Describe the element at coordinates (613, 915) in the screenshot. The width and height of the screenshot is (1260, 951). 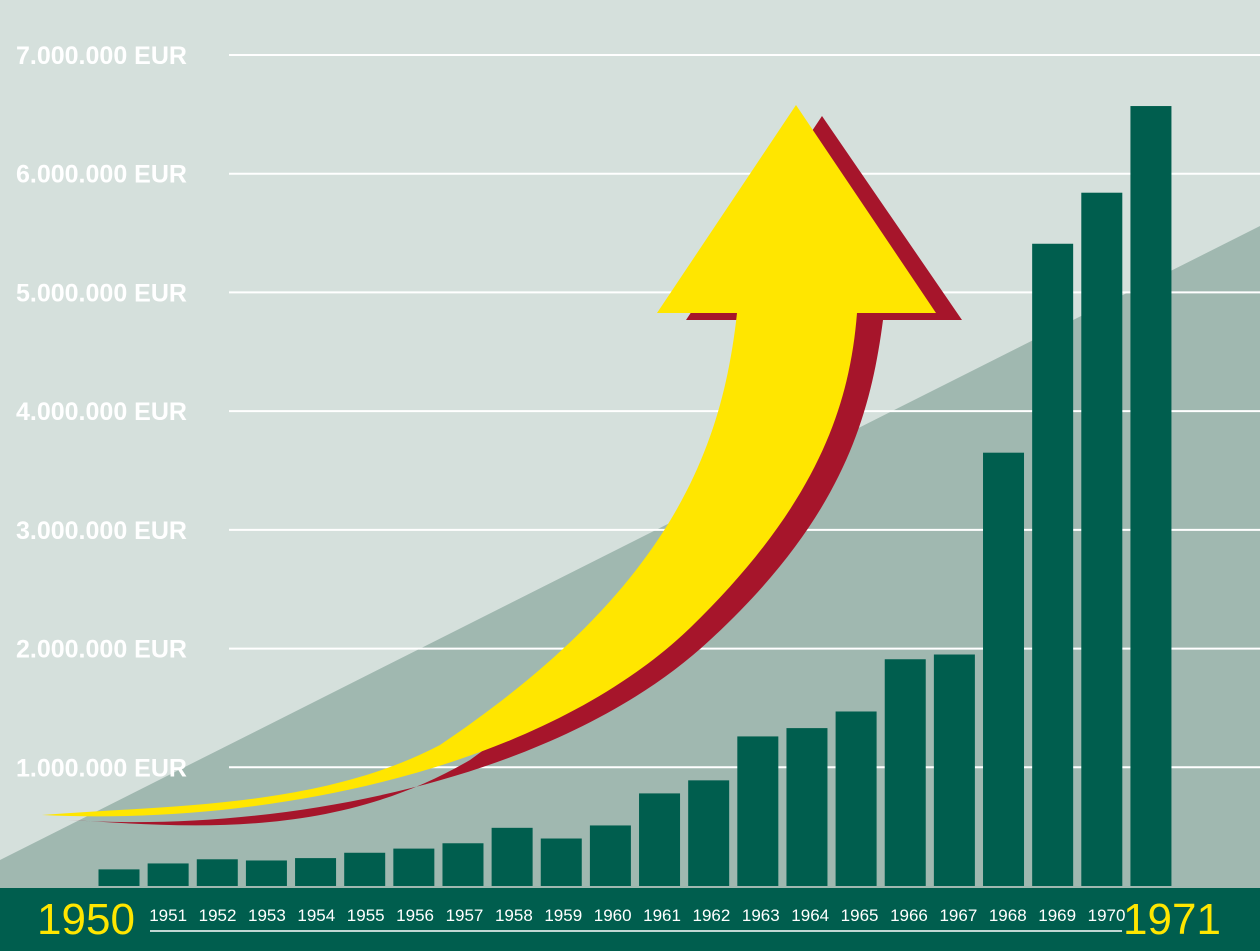
I see `x-tick-label: 1960` at that location.